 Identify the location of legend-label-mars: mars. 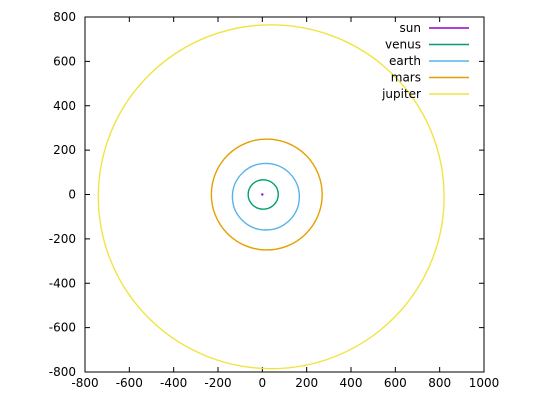
(406, 78).